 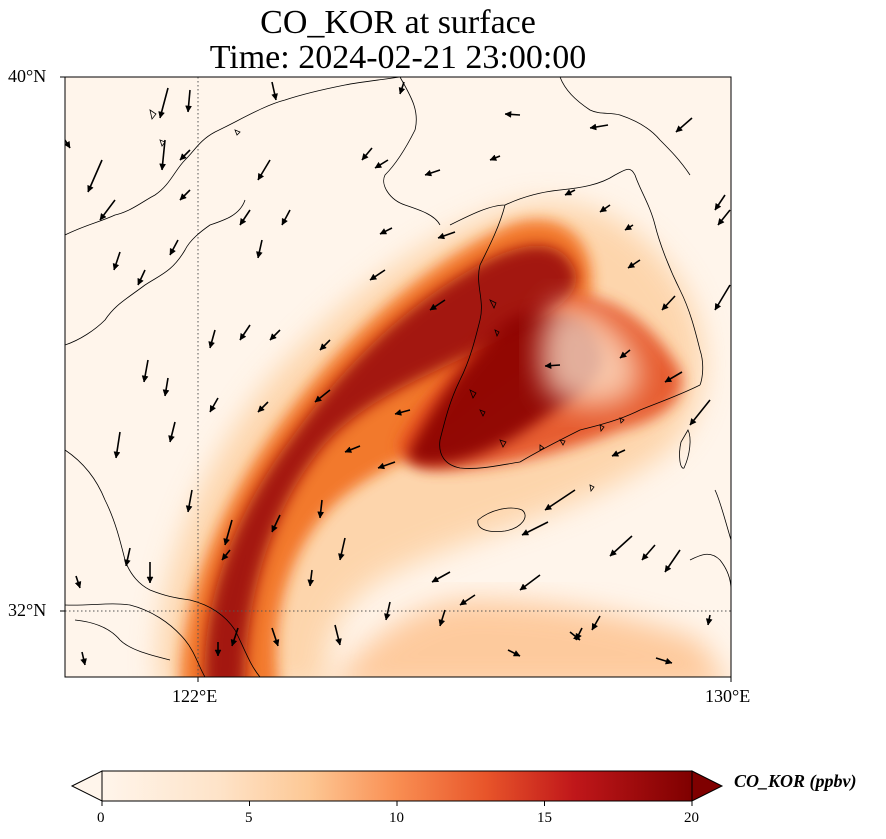 What do you see at coordinates (101, 818) in the screenshot?
I see `cb-tick-label-0: 0` at bounding box center [101, 818].